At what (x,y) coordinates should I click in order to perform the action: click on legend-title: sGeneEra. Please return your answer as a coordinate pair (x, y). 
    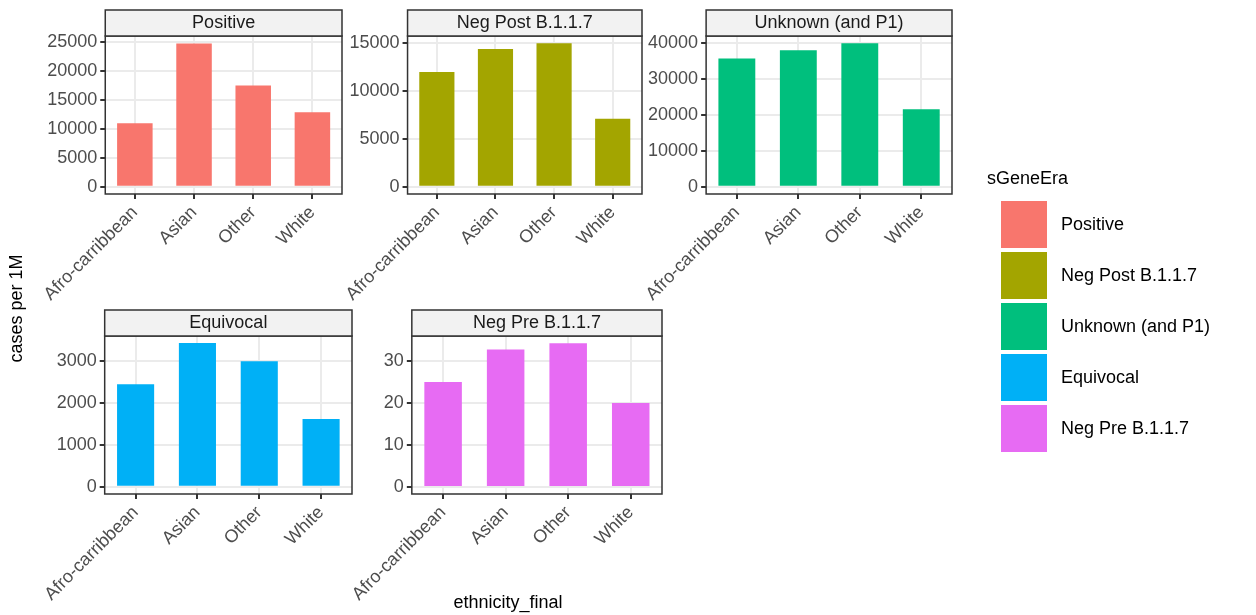
    Looking at the image, I should click on (1028, 178).